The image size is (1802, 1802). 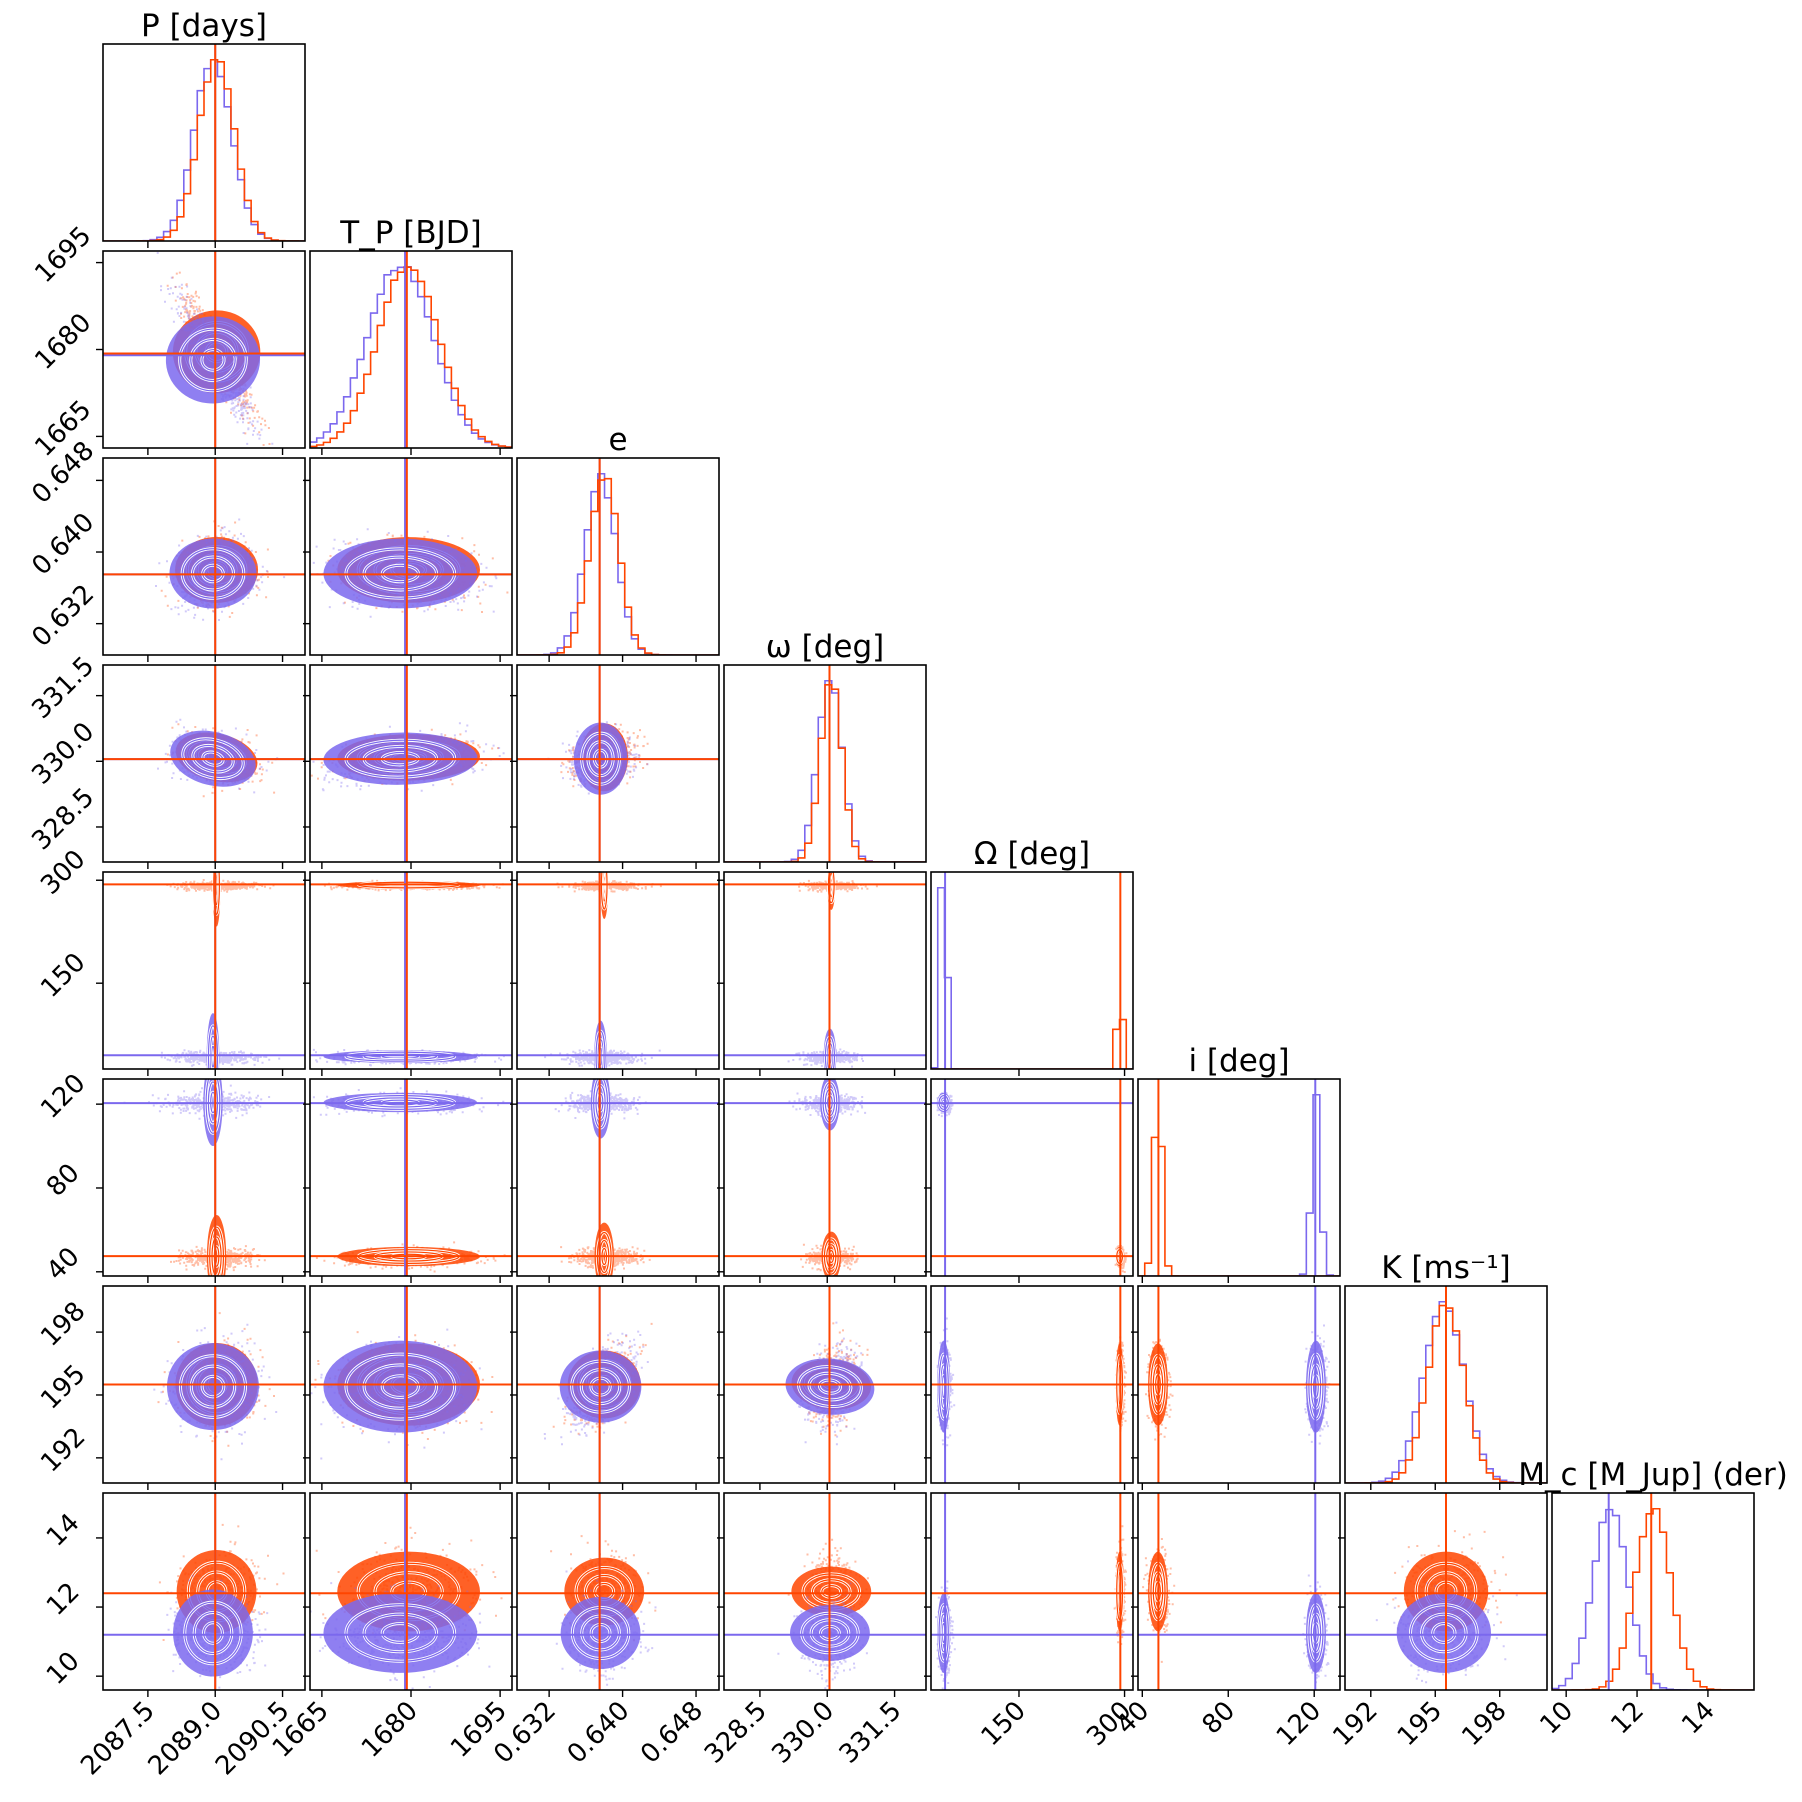 I want to click on x-tick-label: 150, so click(x=1004, y=1724).